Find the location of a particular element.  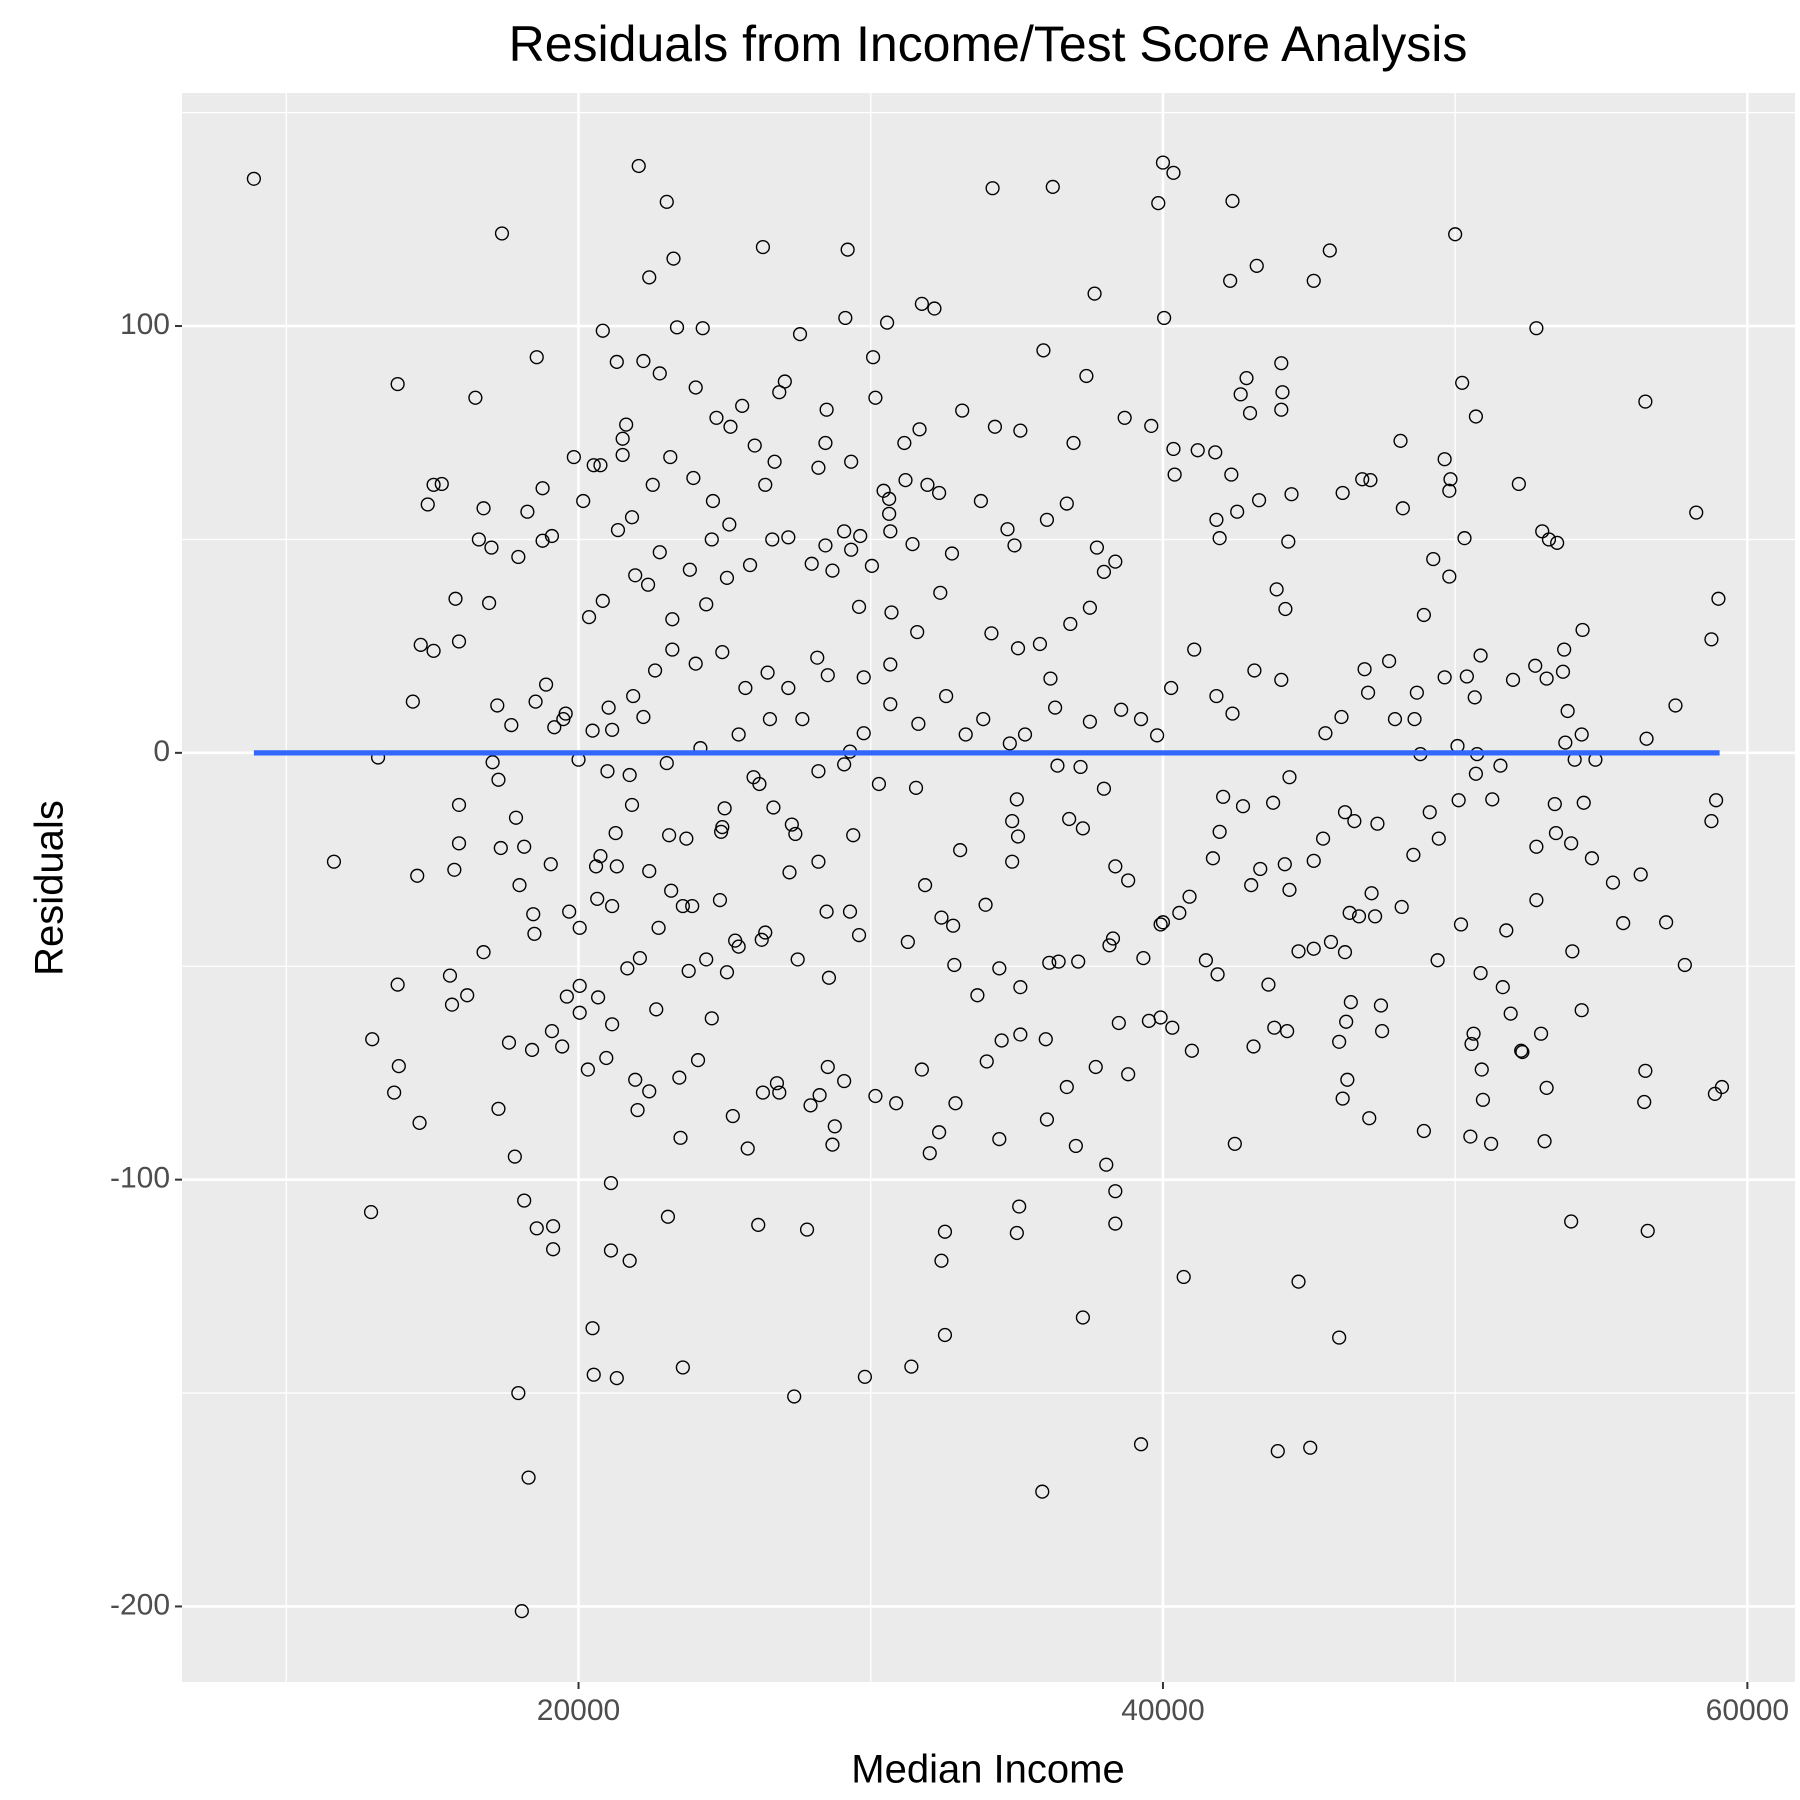

x-tick-label: 60000 is located at coordinates (1747, 1710).